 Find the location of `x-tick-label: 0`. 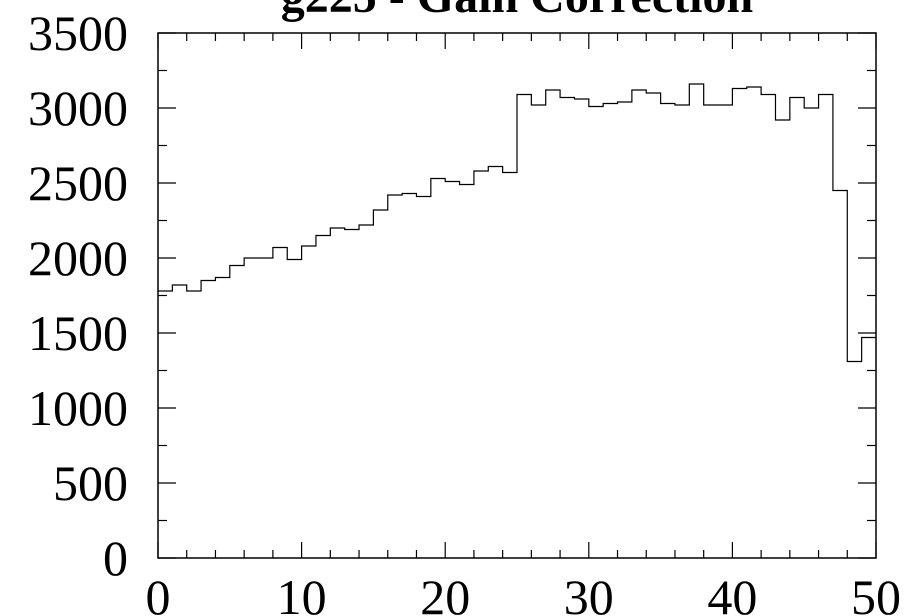

x-tick-label: 0 is located at coordinates (158, 592).